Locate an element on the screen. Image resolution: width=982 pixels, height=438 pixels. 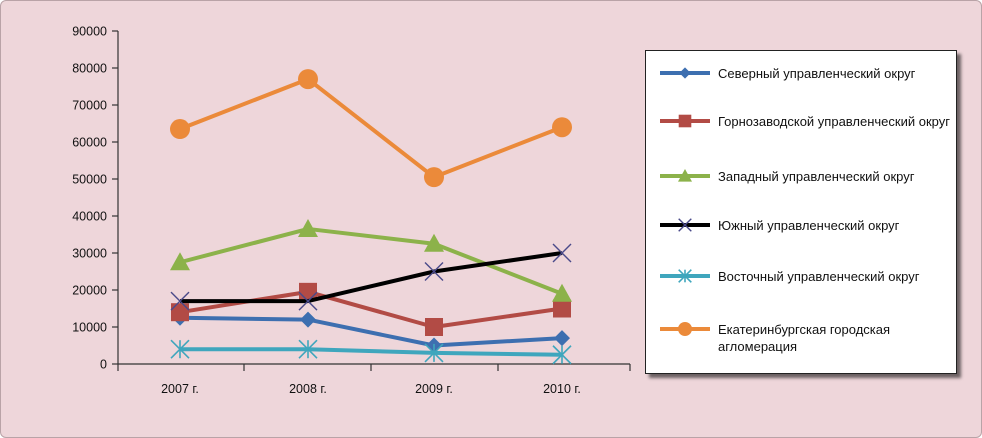
y-tick-label: 50000 is located at coordinates (89, 180).